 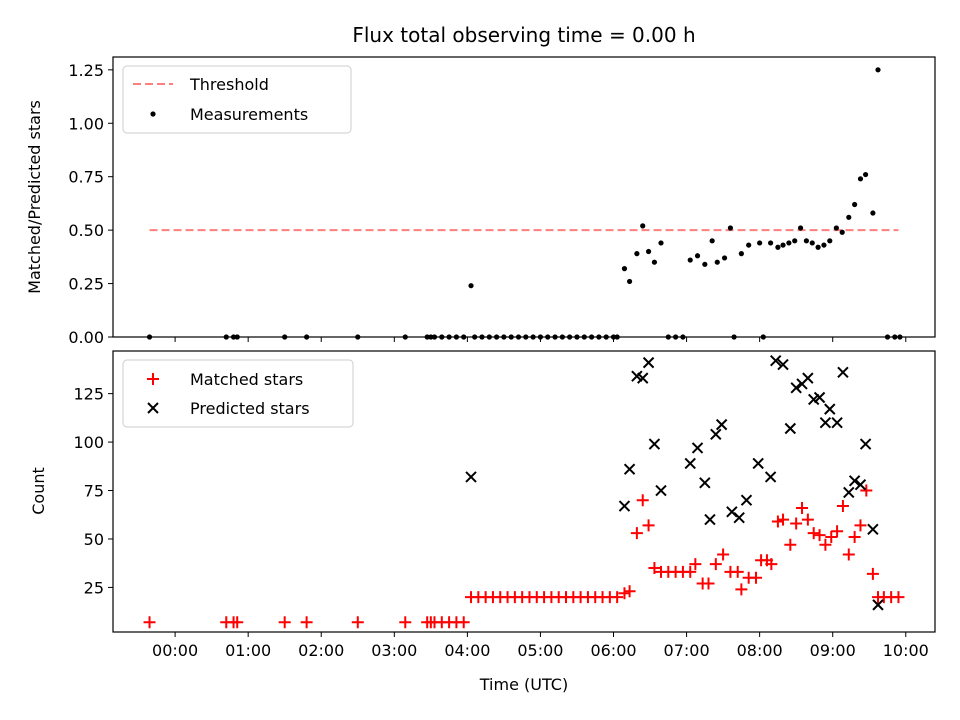 What do you see at coordinates (540, 339) in the screenshot?
I see `top-x-ticks` at bounding box center [540, 339].